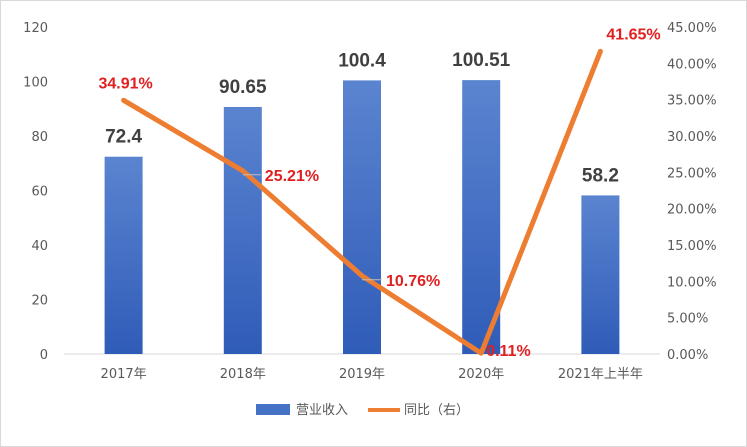 The image size is (747, 447). I want to click on right-tick-label: 30.00%, so click(692, 137).